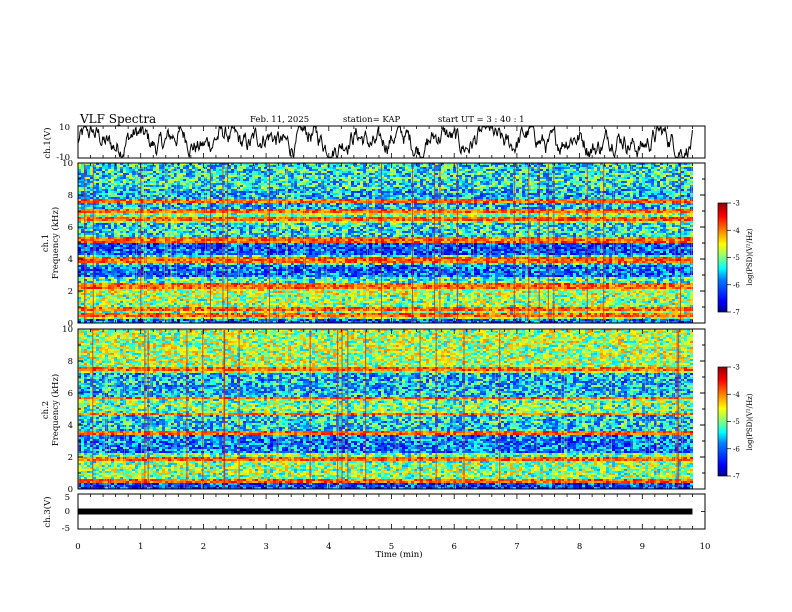 The image size is (792, 612). Describe the element at coordinates (64, 128) in the screenshot. I see `ch1-ytick-top: 10` at that location.